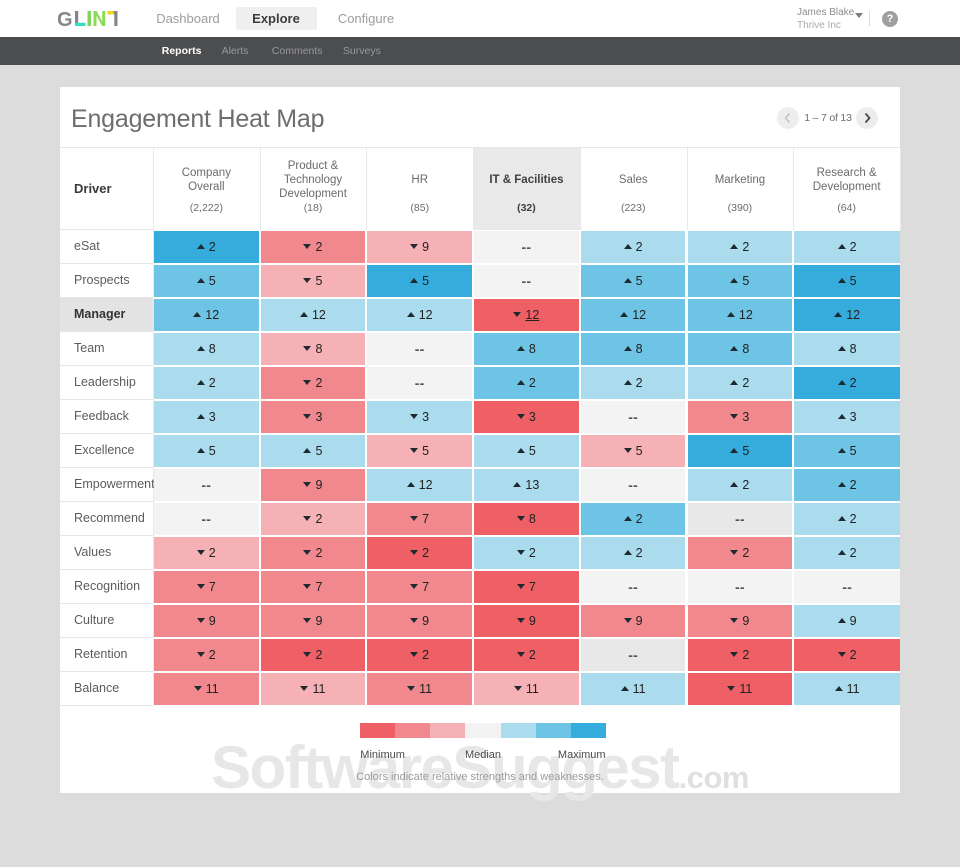 The height and width of the screenshot is (867, 960). What do you see at coordinates (65, 19) in the screenshot?
I see `svg-text: G` at bounding box center [65, 19].